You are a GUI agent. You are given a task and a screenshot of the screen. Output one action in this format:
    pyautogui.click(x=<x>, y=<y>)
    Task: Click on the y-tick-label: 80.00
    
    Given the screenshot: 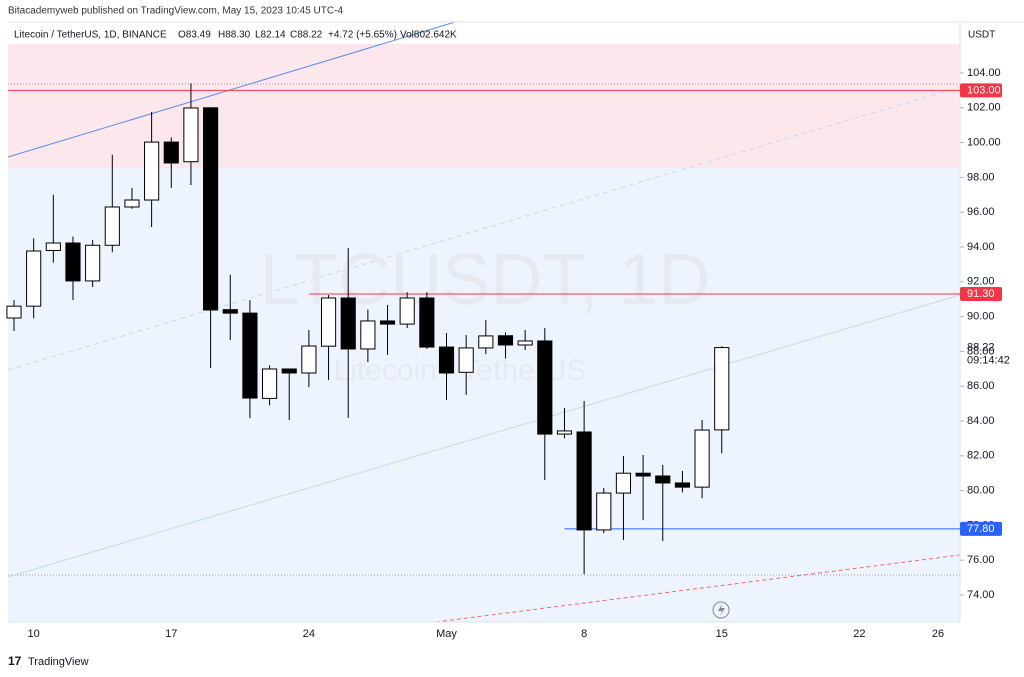 What is the action you would take?
    pyautogui.click(x=981, y=491)
    